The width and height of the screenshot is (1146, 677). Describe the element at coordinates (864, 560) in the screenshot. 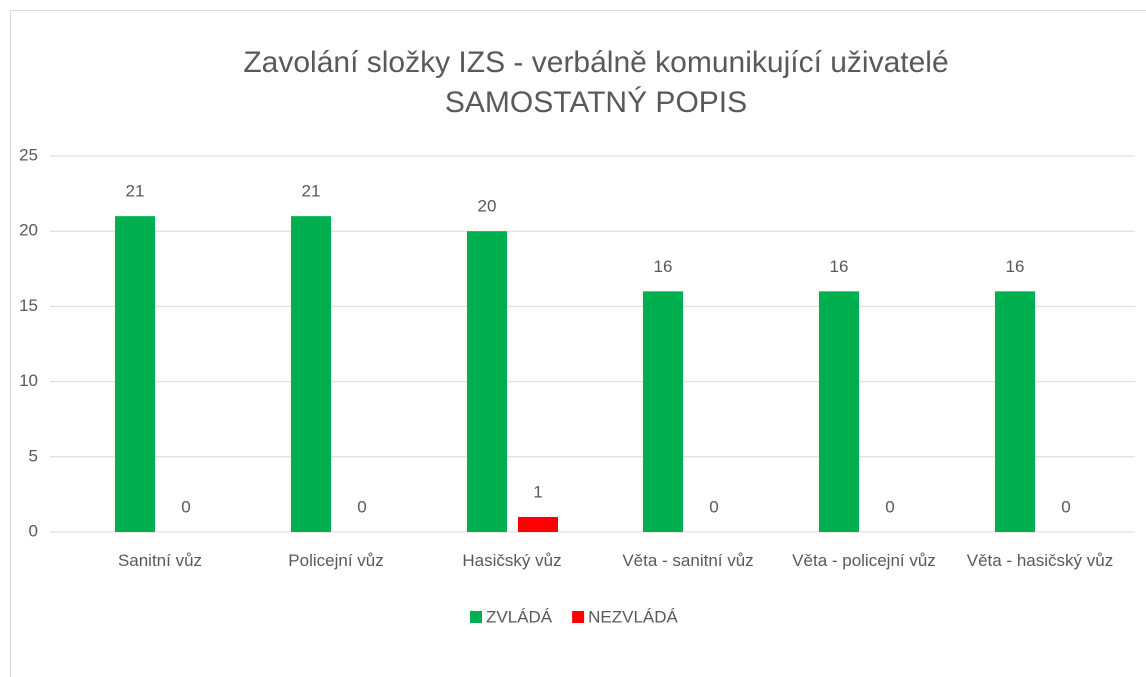

I see `x-tick-label: Věta - policejní vůz` at that location.